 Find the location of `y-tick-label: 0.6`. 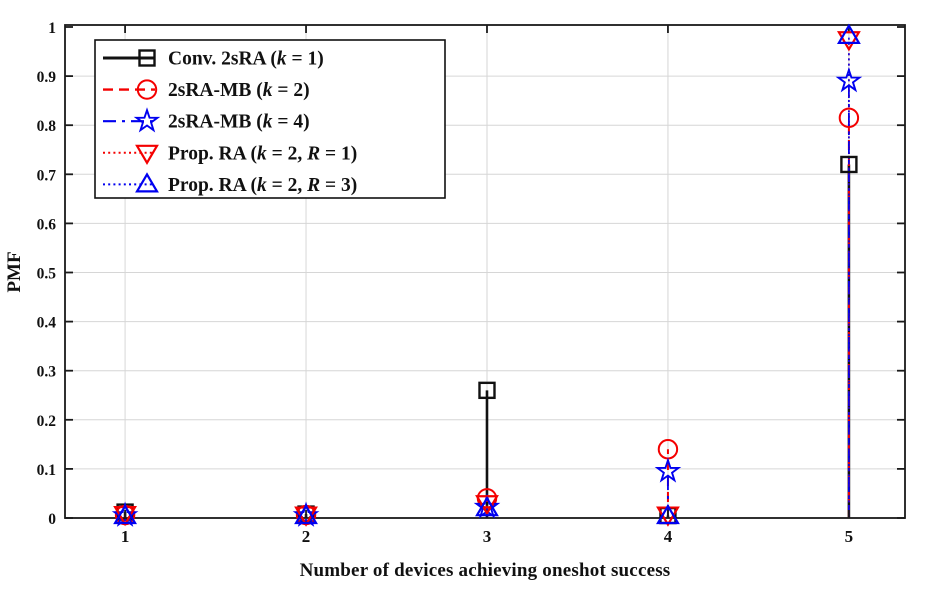

y-tick-label: 0.6 is located at coordinates (47, 224).